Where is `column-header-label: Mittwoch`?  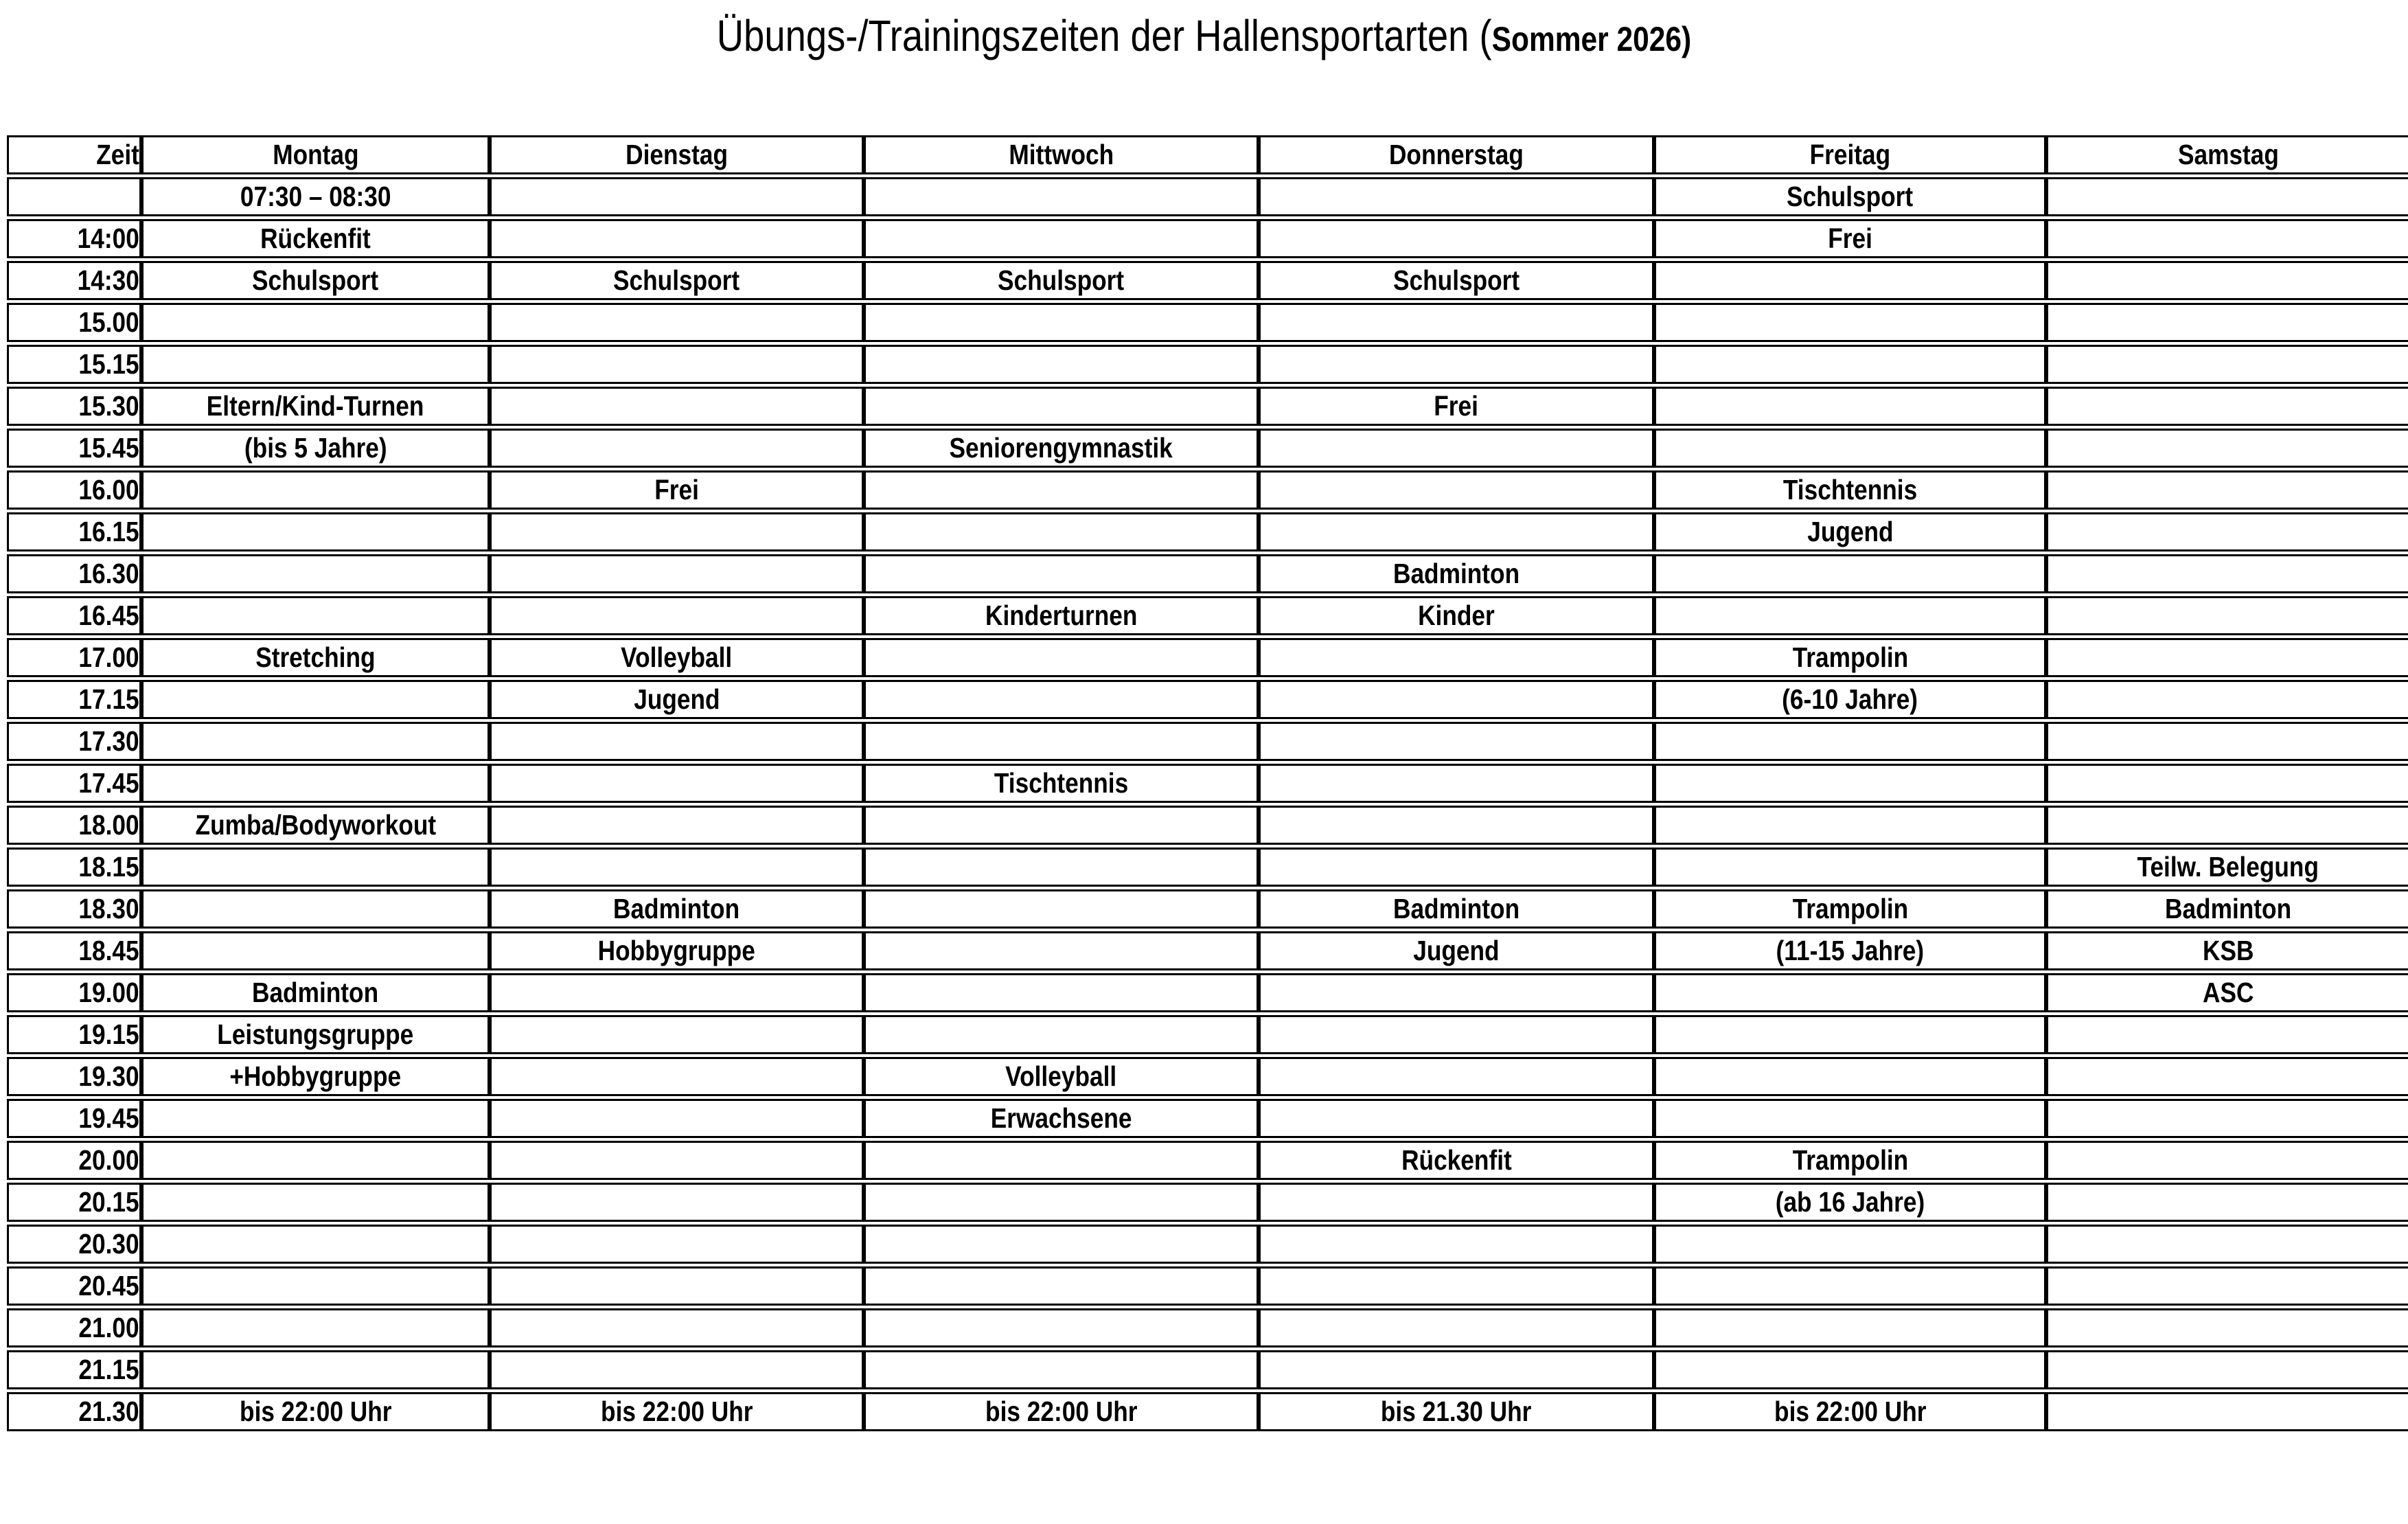
column-header-label: Mittwoch is located at coordinates (1061, 154).